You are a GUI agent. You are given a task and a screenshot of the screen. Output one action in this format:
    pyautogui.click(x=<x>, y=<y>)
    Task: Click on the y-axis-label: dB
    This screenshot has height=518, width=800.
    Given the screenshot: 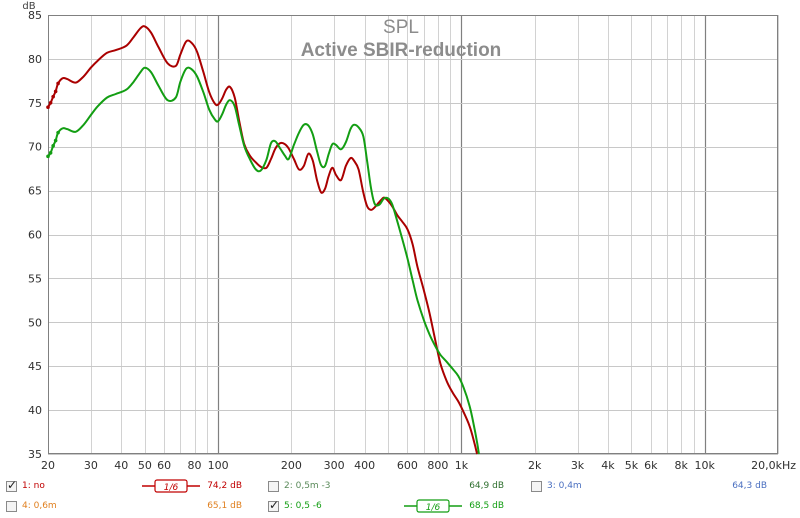 What is the action you would take?
    pyautogui.click(x=28, y=6)
    